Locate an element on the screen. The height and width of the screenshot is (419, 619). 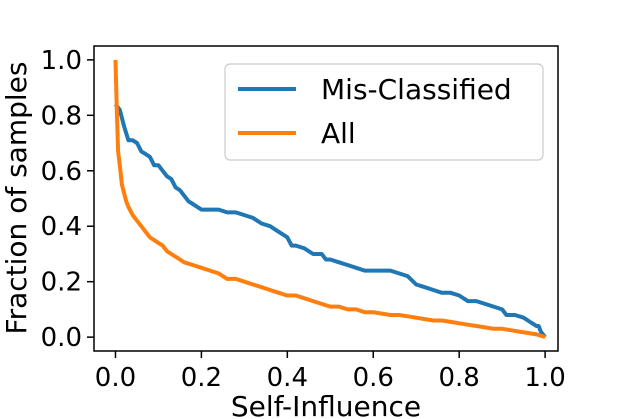
y-tick-label: 1.0 is located at coordinates (61, 61).